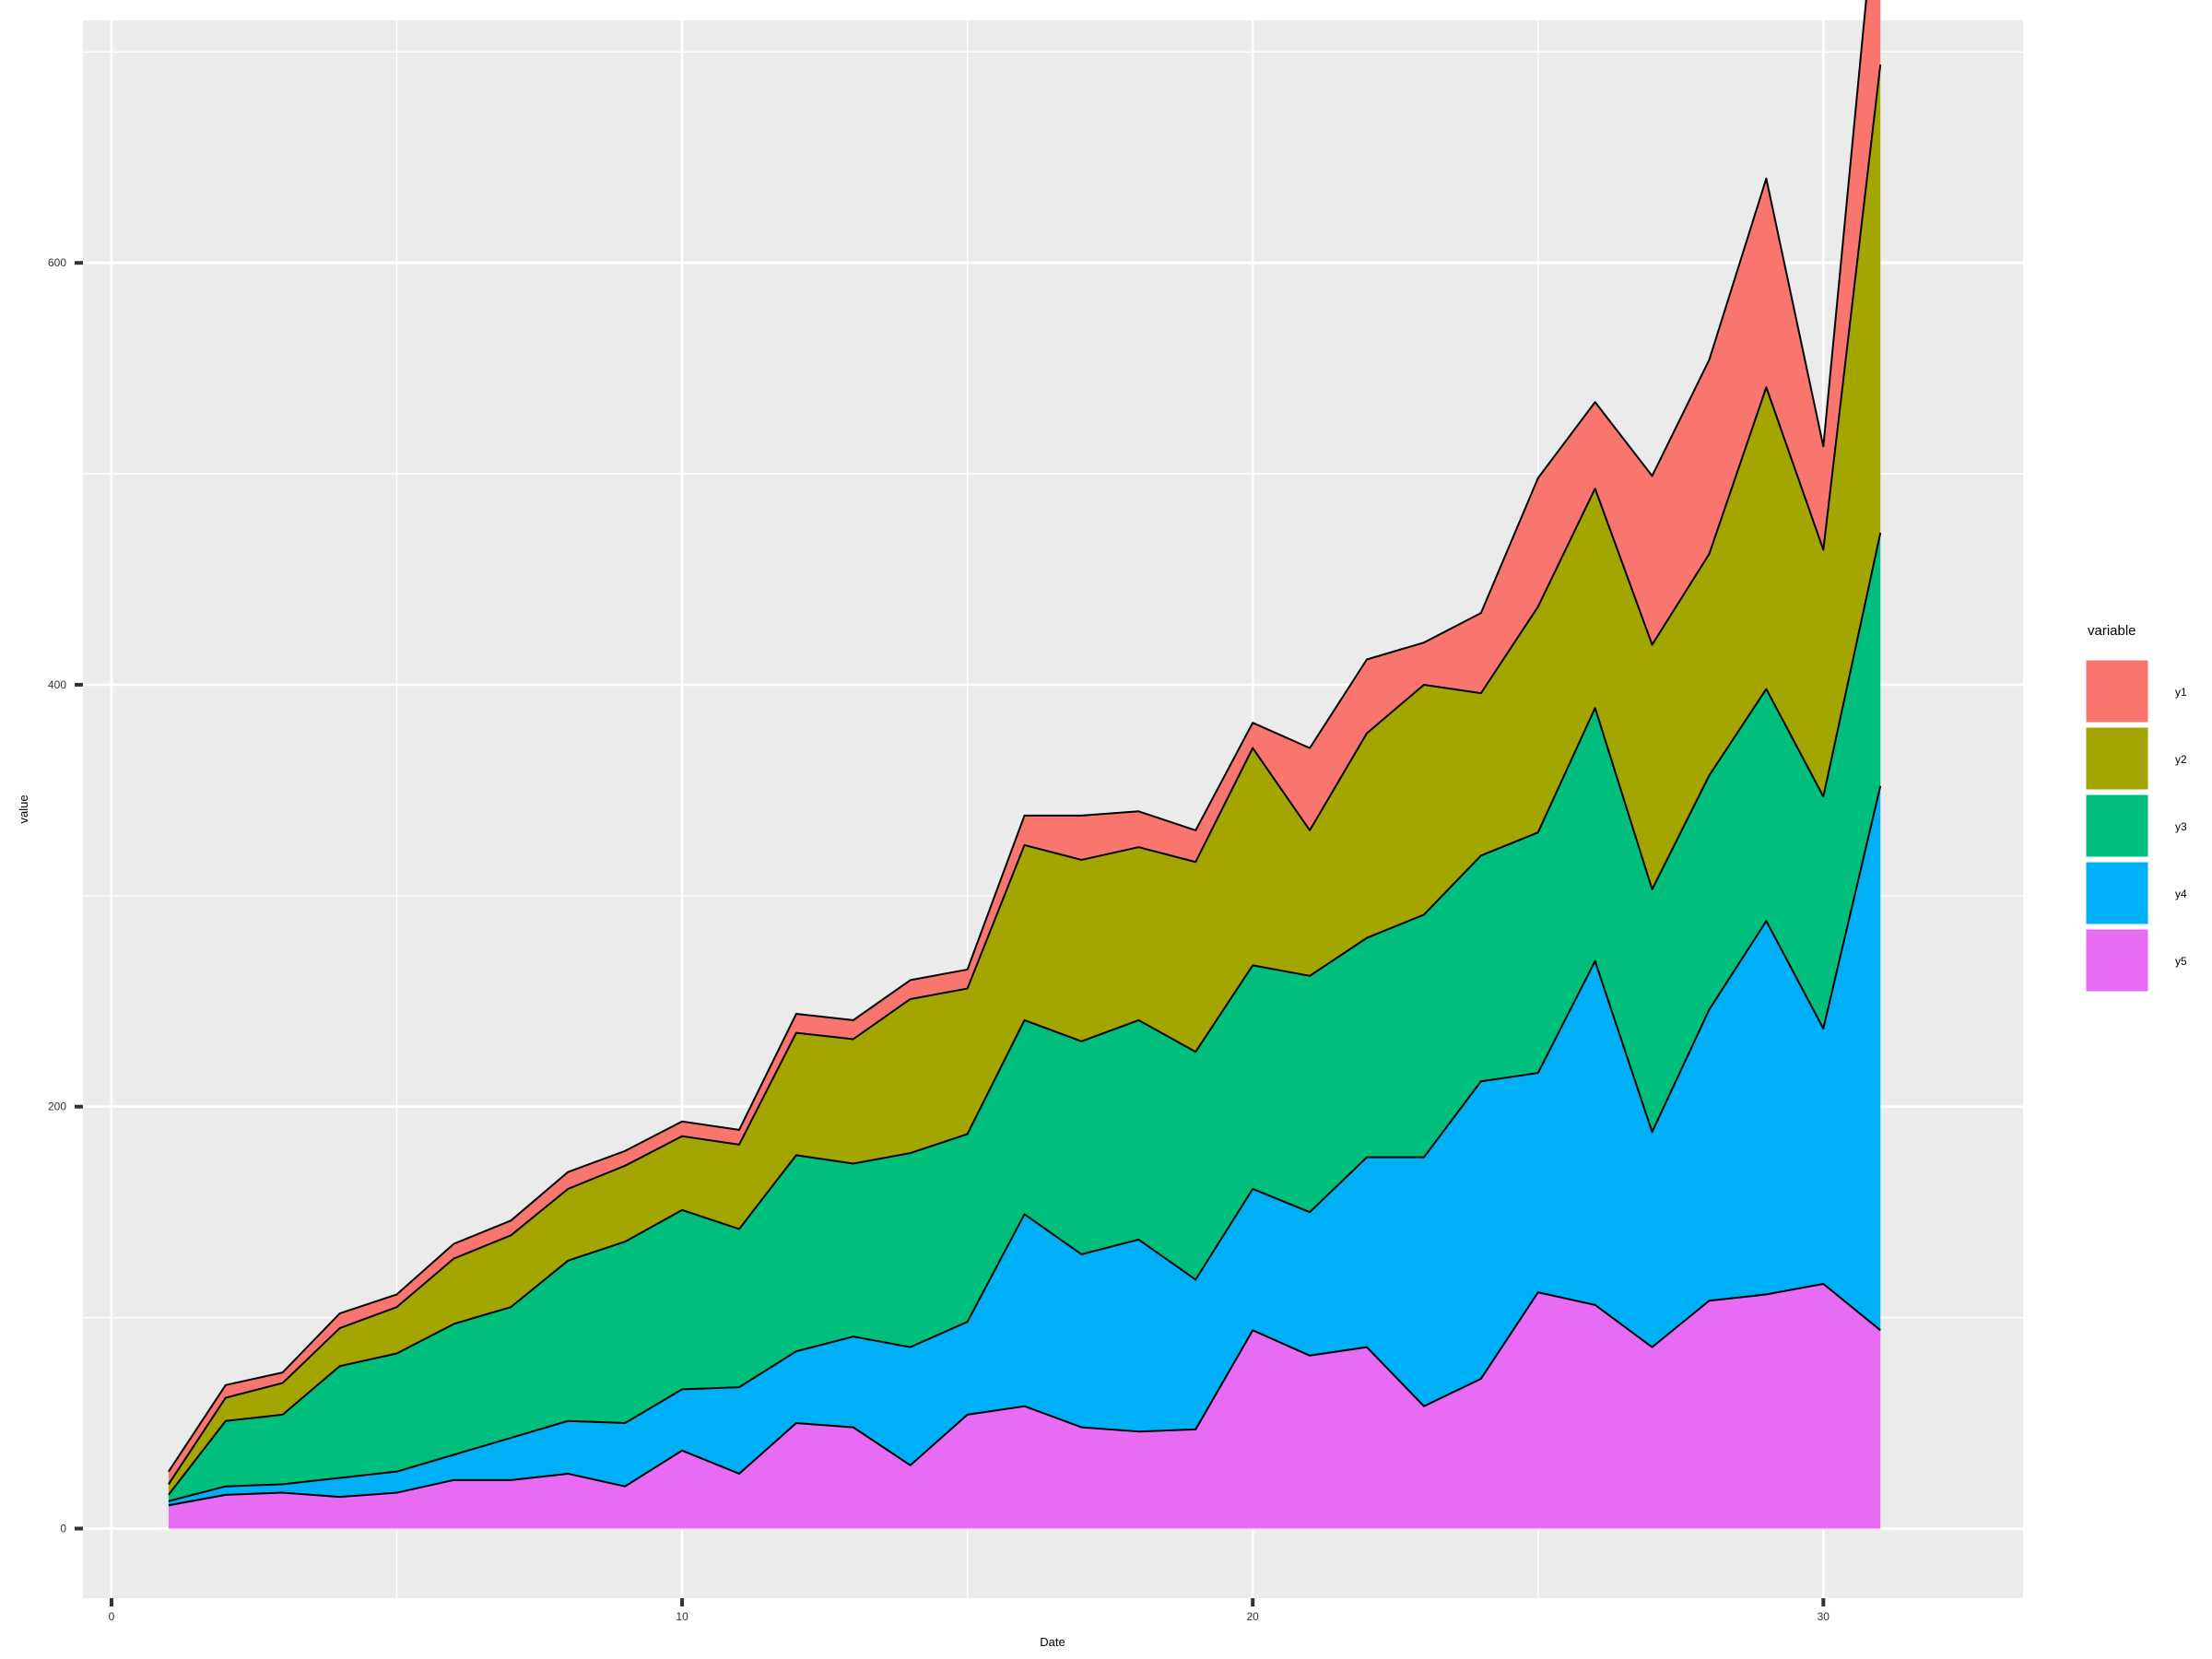 This screenshot has width=2212, height=1659. I want to click on y-tick-label: 400, so click(57, 684).